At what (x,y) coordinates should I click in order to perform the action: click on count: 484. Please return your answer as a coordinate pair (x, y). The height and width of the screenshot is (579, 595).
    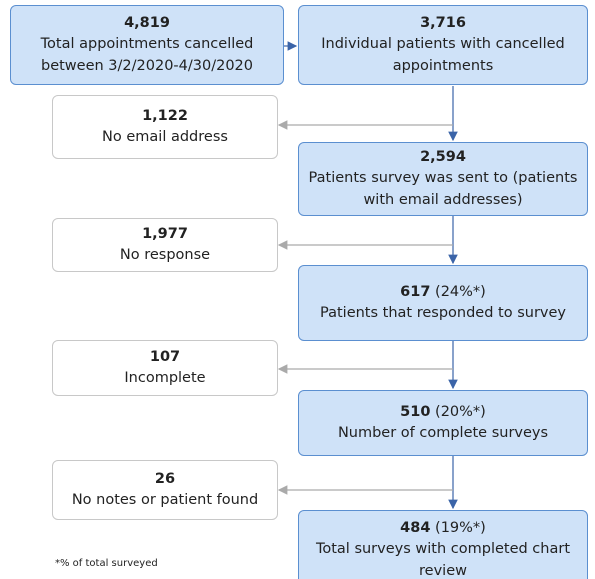
    Looking at the image, I should click on (415, 528).